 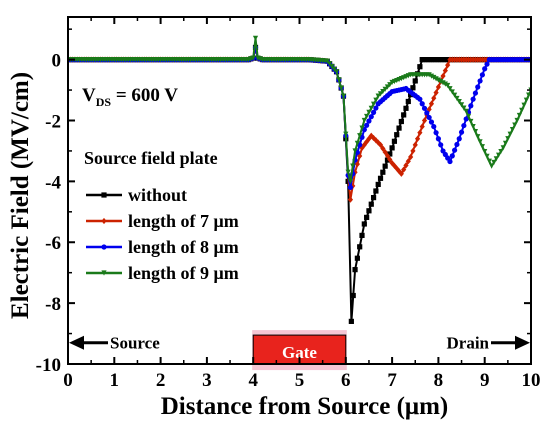 I want to click on legend-item-3: length of 9 μm, so click(x=162, y=273).